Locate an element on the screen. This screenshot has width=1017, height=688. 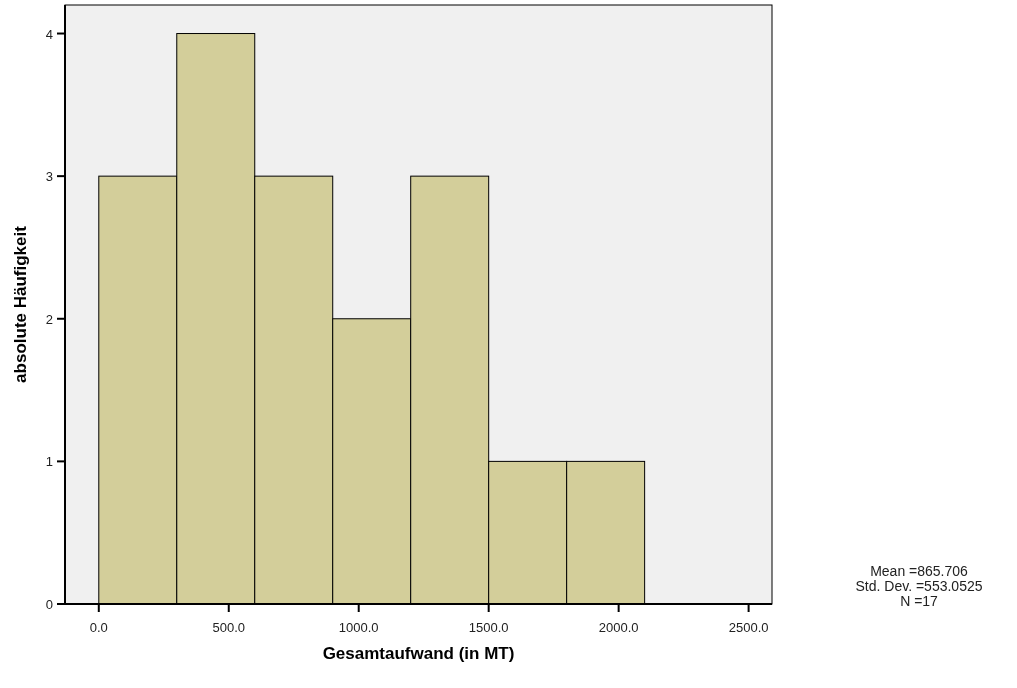
y-tick-label: 0 is located at coordinates (49, 604).